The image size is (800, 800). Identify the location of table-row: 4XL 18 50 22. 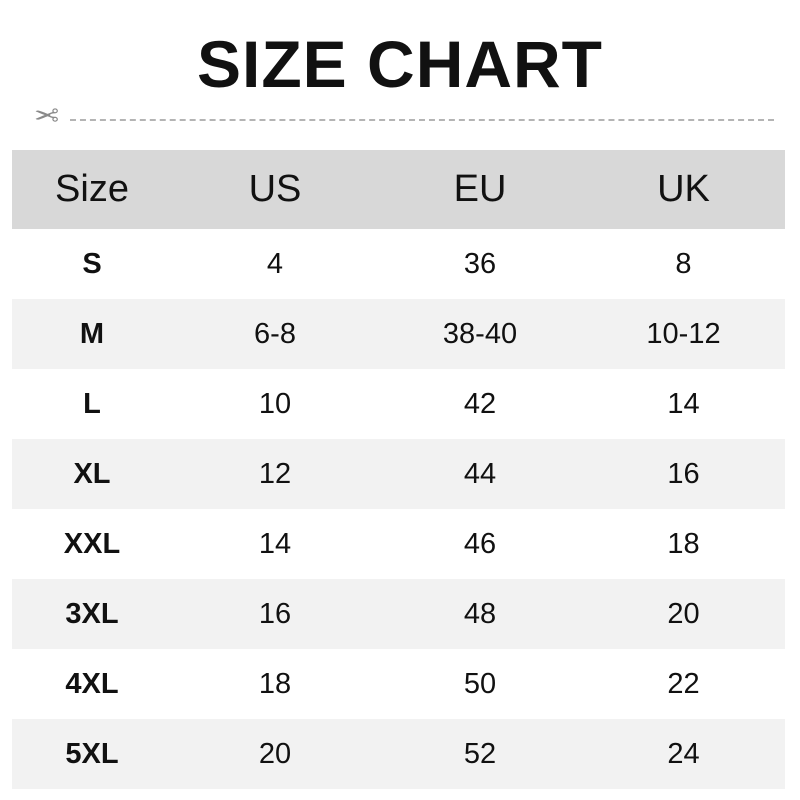
(398, 684).